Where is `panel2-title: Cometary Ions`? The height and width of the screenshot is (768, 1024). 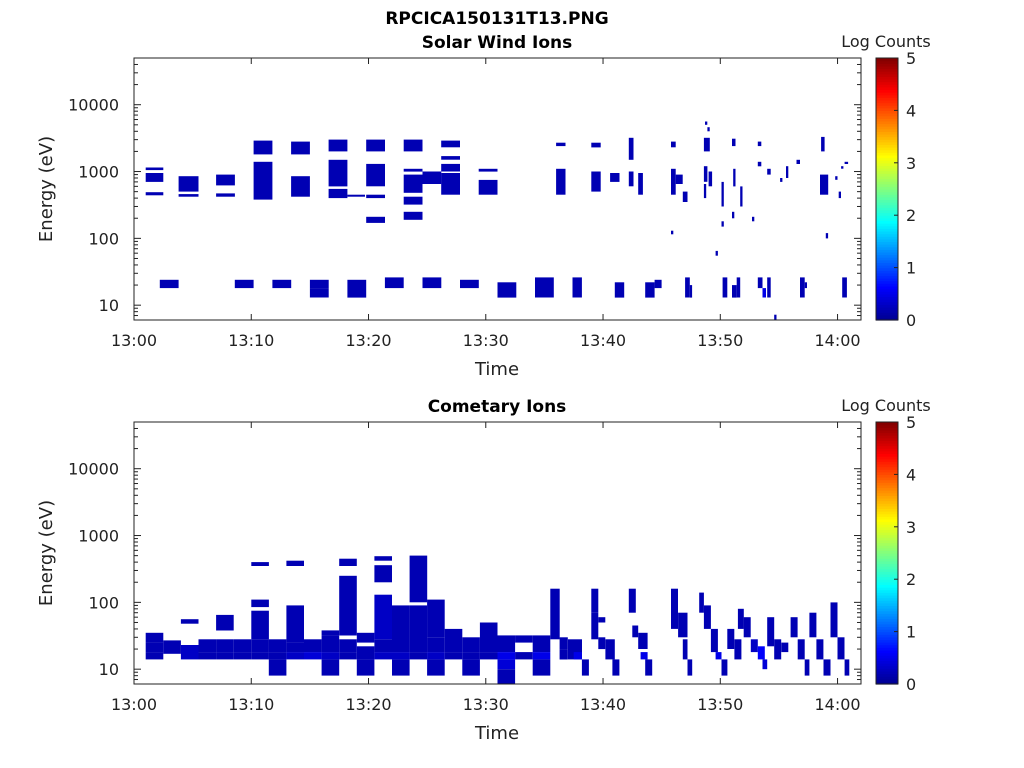 panel2-title: Cometary Ions is located at coordinates (497, 407).